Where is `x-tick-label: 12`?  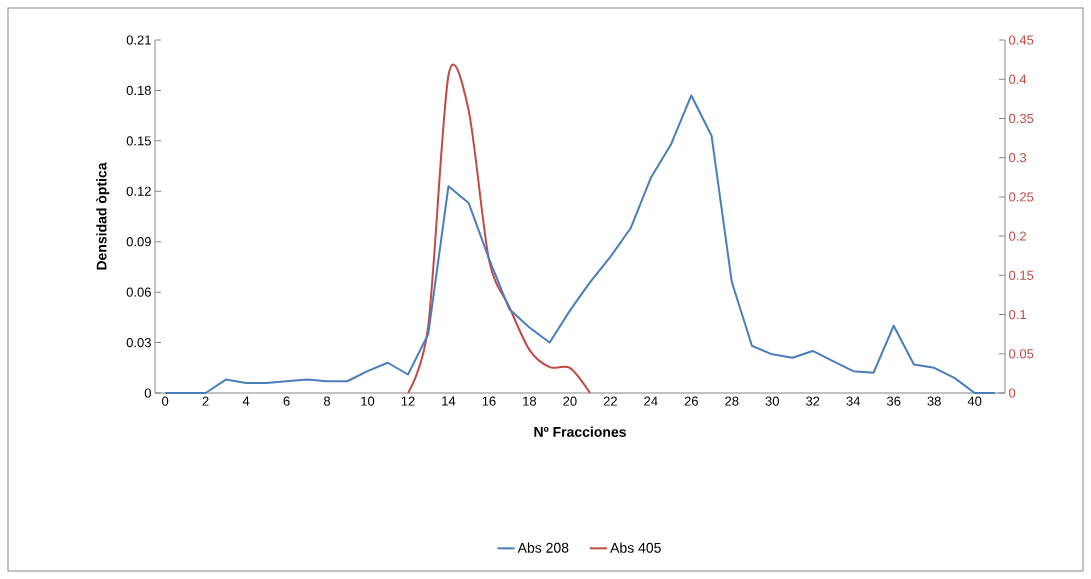 x-tick-label: 12 is located at coordinates (408, 401).